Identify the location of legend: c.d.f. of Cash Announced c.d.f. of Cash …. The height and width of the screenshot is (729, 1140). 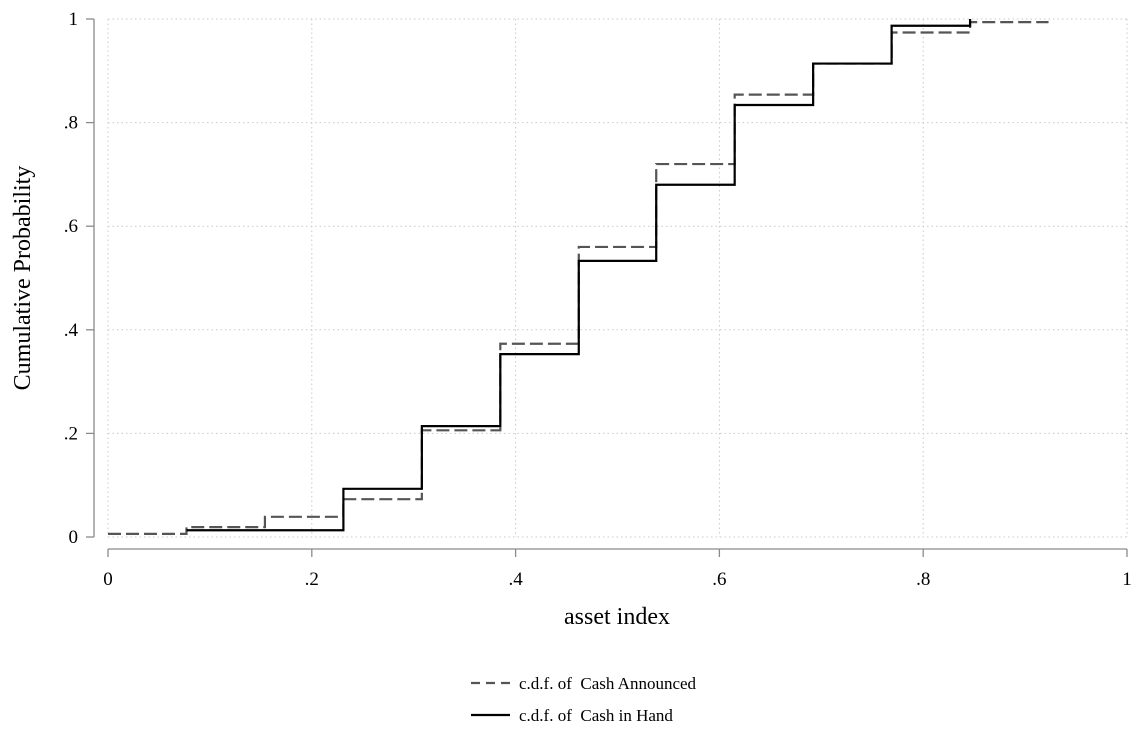
(584, 699).